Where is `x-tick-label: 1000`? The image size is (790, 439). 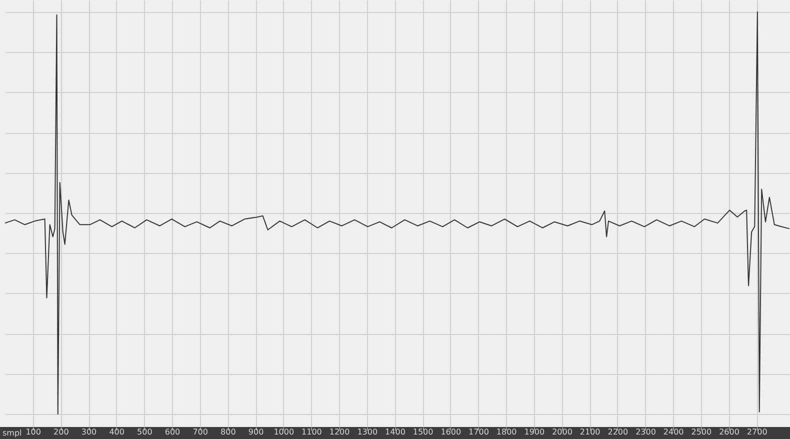 x-tick-label: 1000 is located at coordinates (284, 432).